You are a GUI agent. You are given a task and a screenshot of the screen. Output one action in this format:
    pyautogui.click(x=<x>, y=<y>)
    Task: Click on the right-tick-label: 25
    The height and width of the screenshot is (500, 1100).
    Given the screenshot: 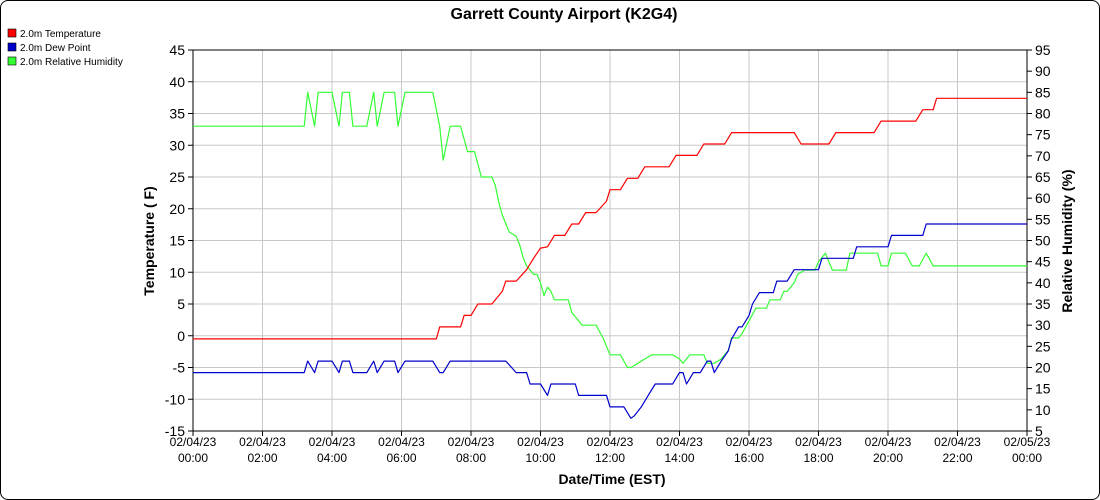 What is the action you would take?
    pyautogui.click(x=1043, y=346)
    